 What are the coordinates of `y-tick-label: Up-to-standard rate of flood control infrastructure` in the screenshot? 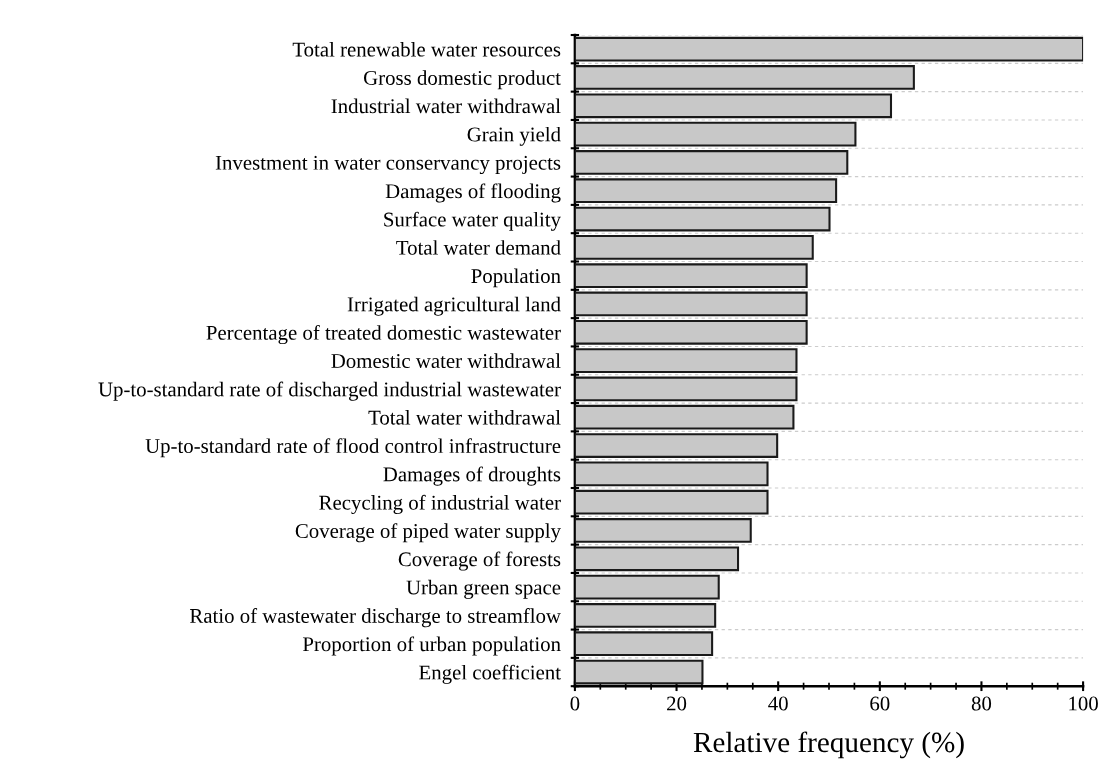 It's located at (353, 448).